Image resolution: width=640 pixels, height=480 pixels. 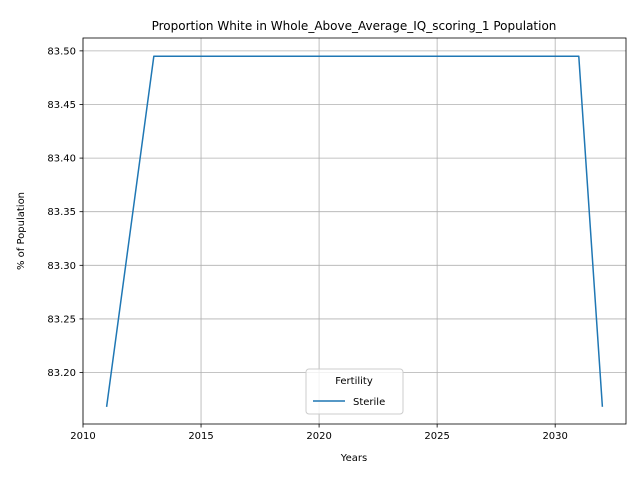 What do you see at coordinates (61, 159) in the screenshot?
I see `y-tick-label: 83.40` at bounding box center [61, 159].